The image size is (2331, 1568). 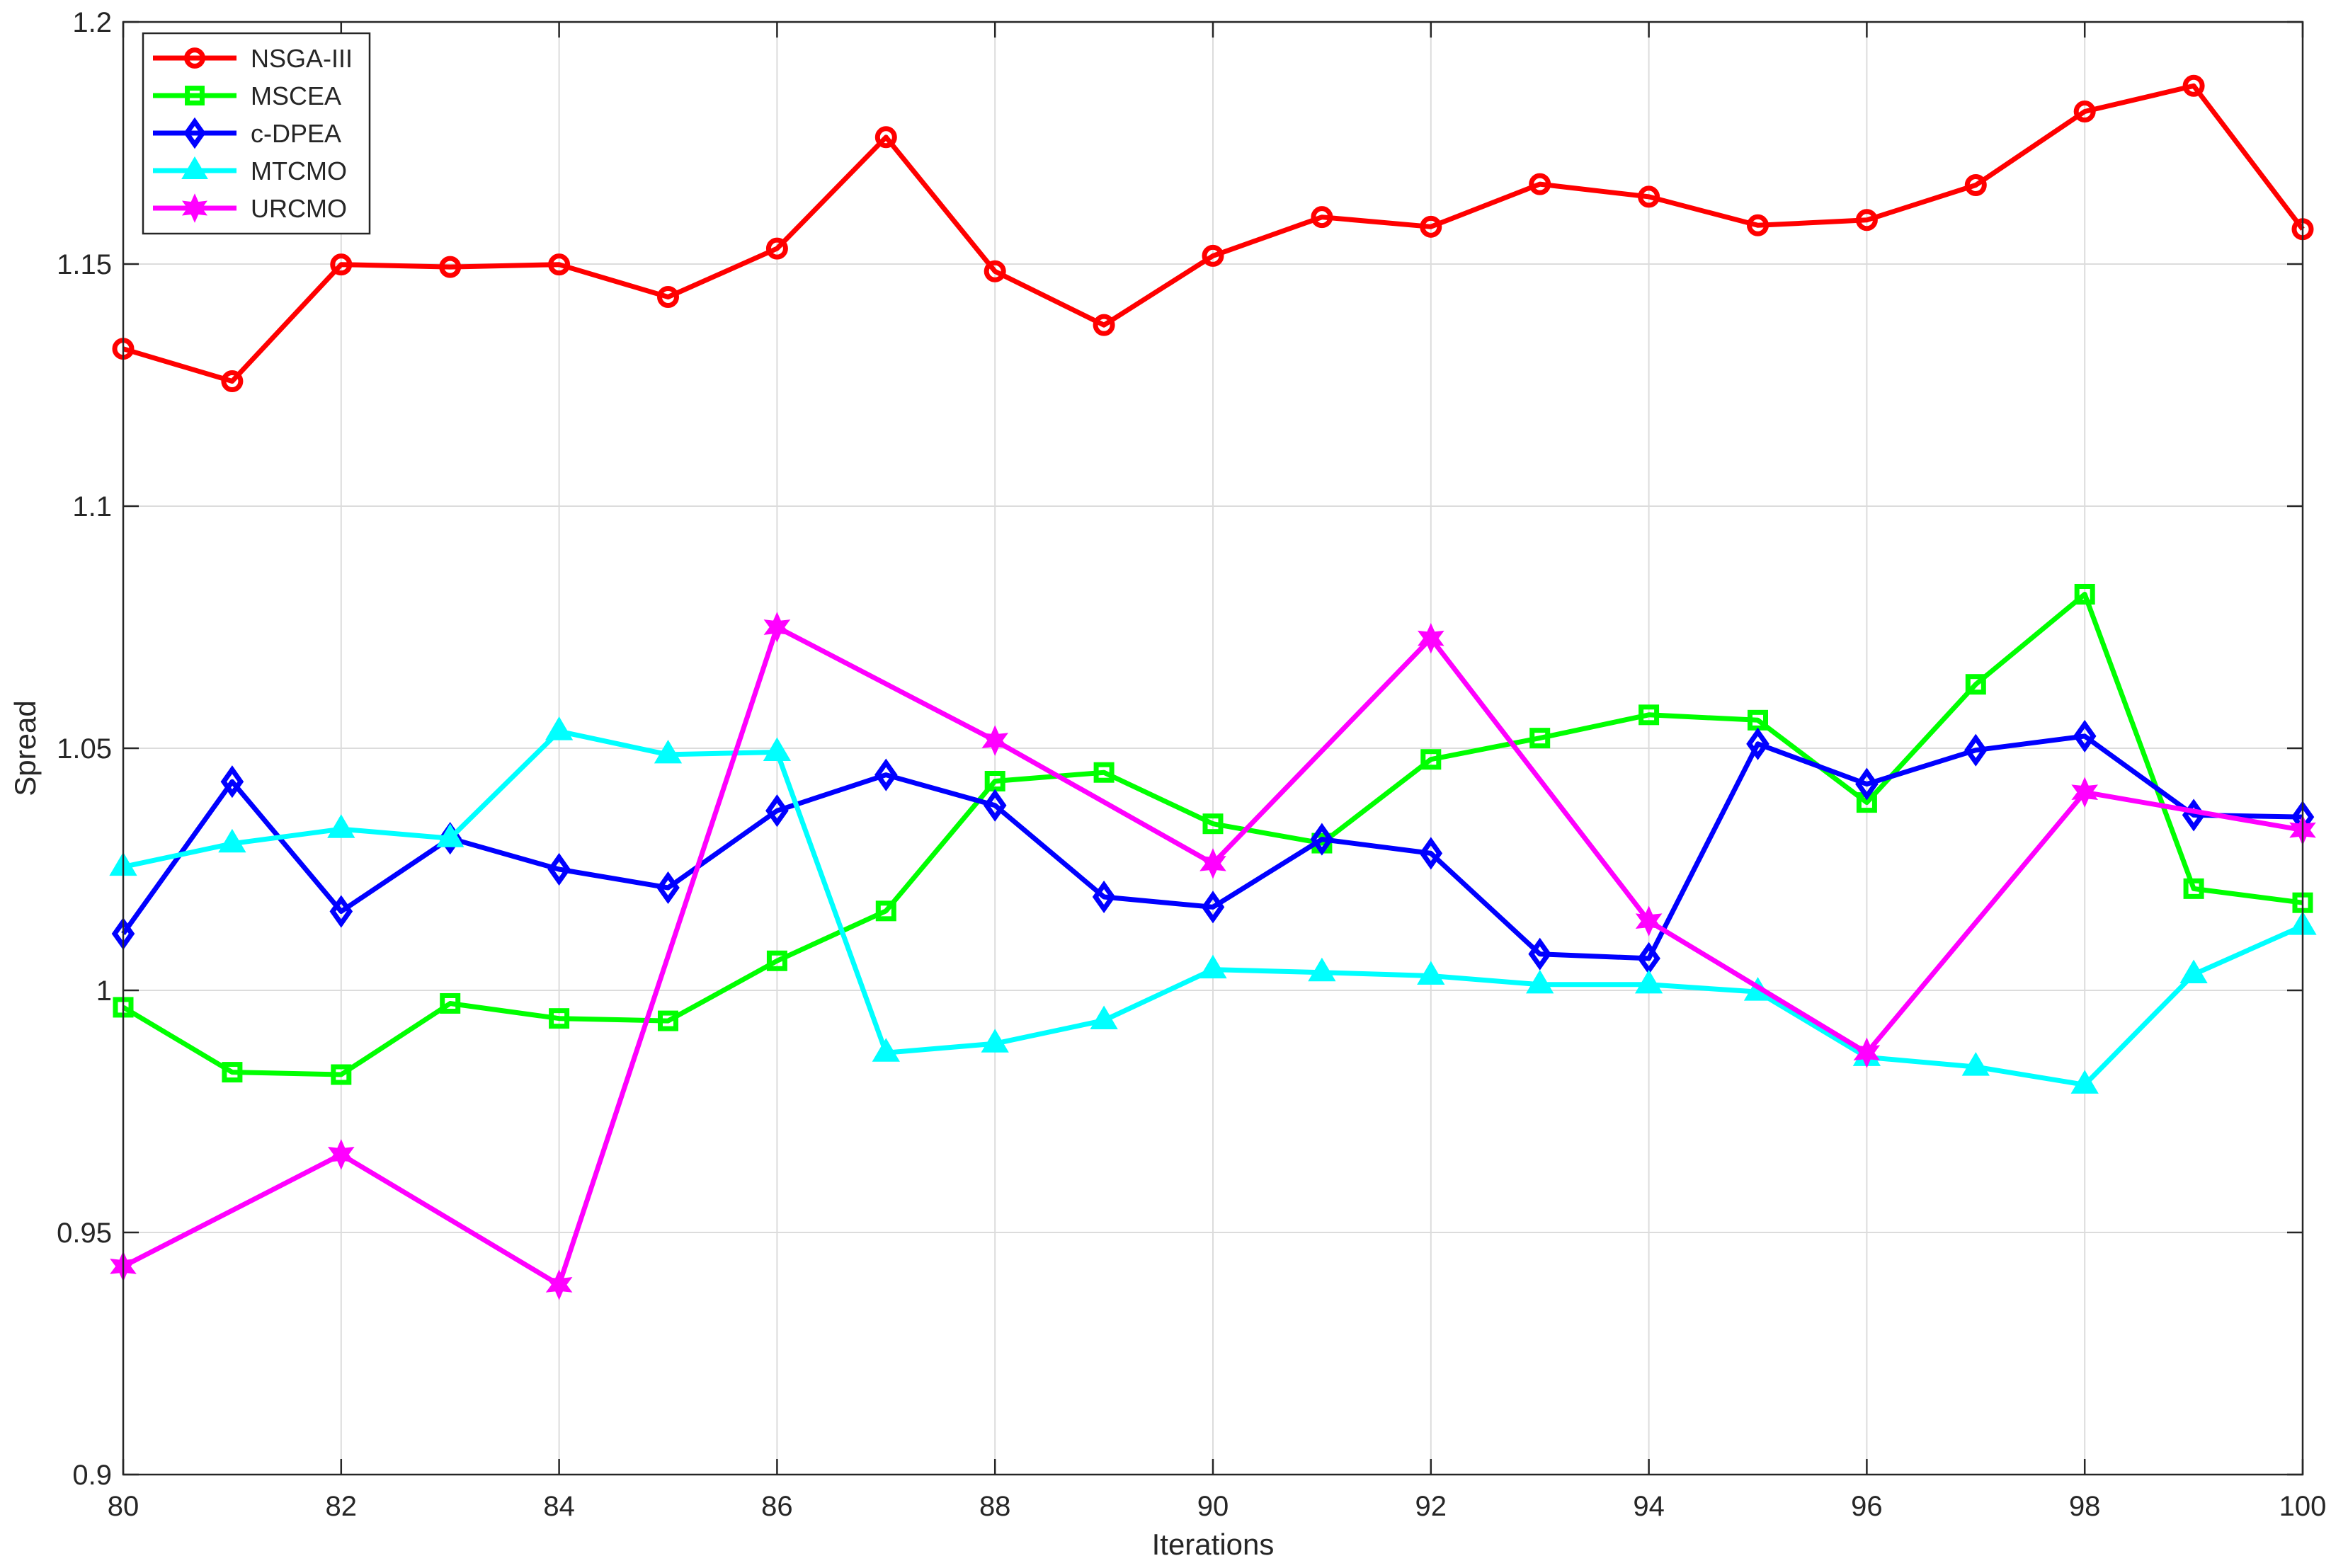 What do you see at coordinates (1867, 1507) in the screenshot?
I see `x-tick-label: 96` at bounding box center [1867, 1507].